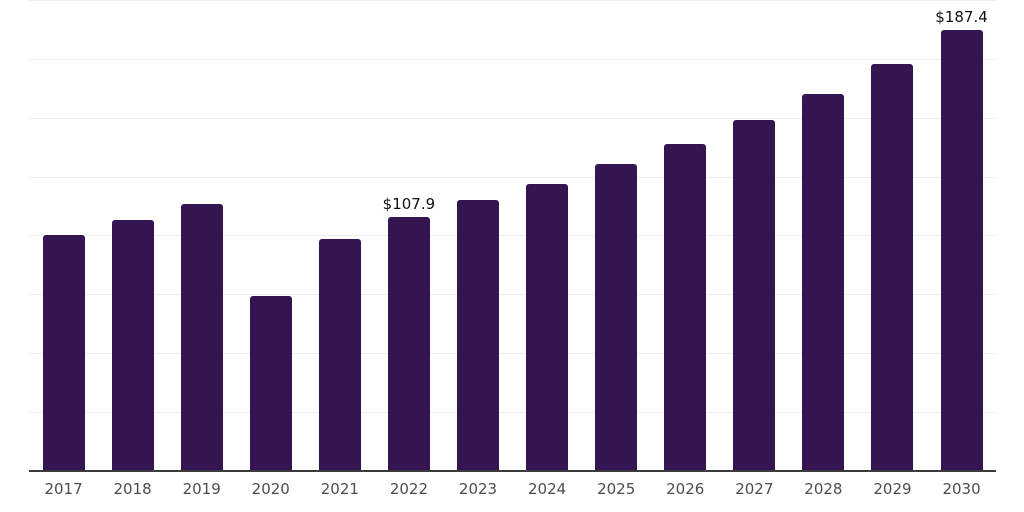  I want to click on bar-band-2023, so click(477, 235).